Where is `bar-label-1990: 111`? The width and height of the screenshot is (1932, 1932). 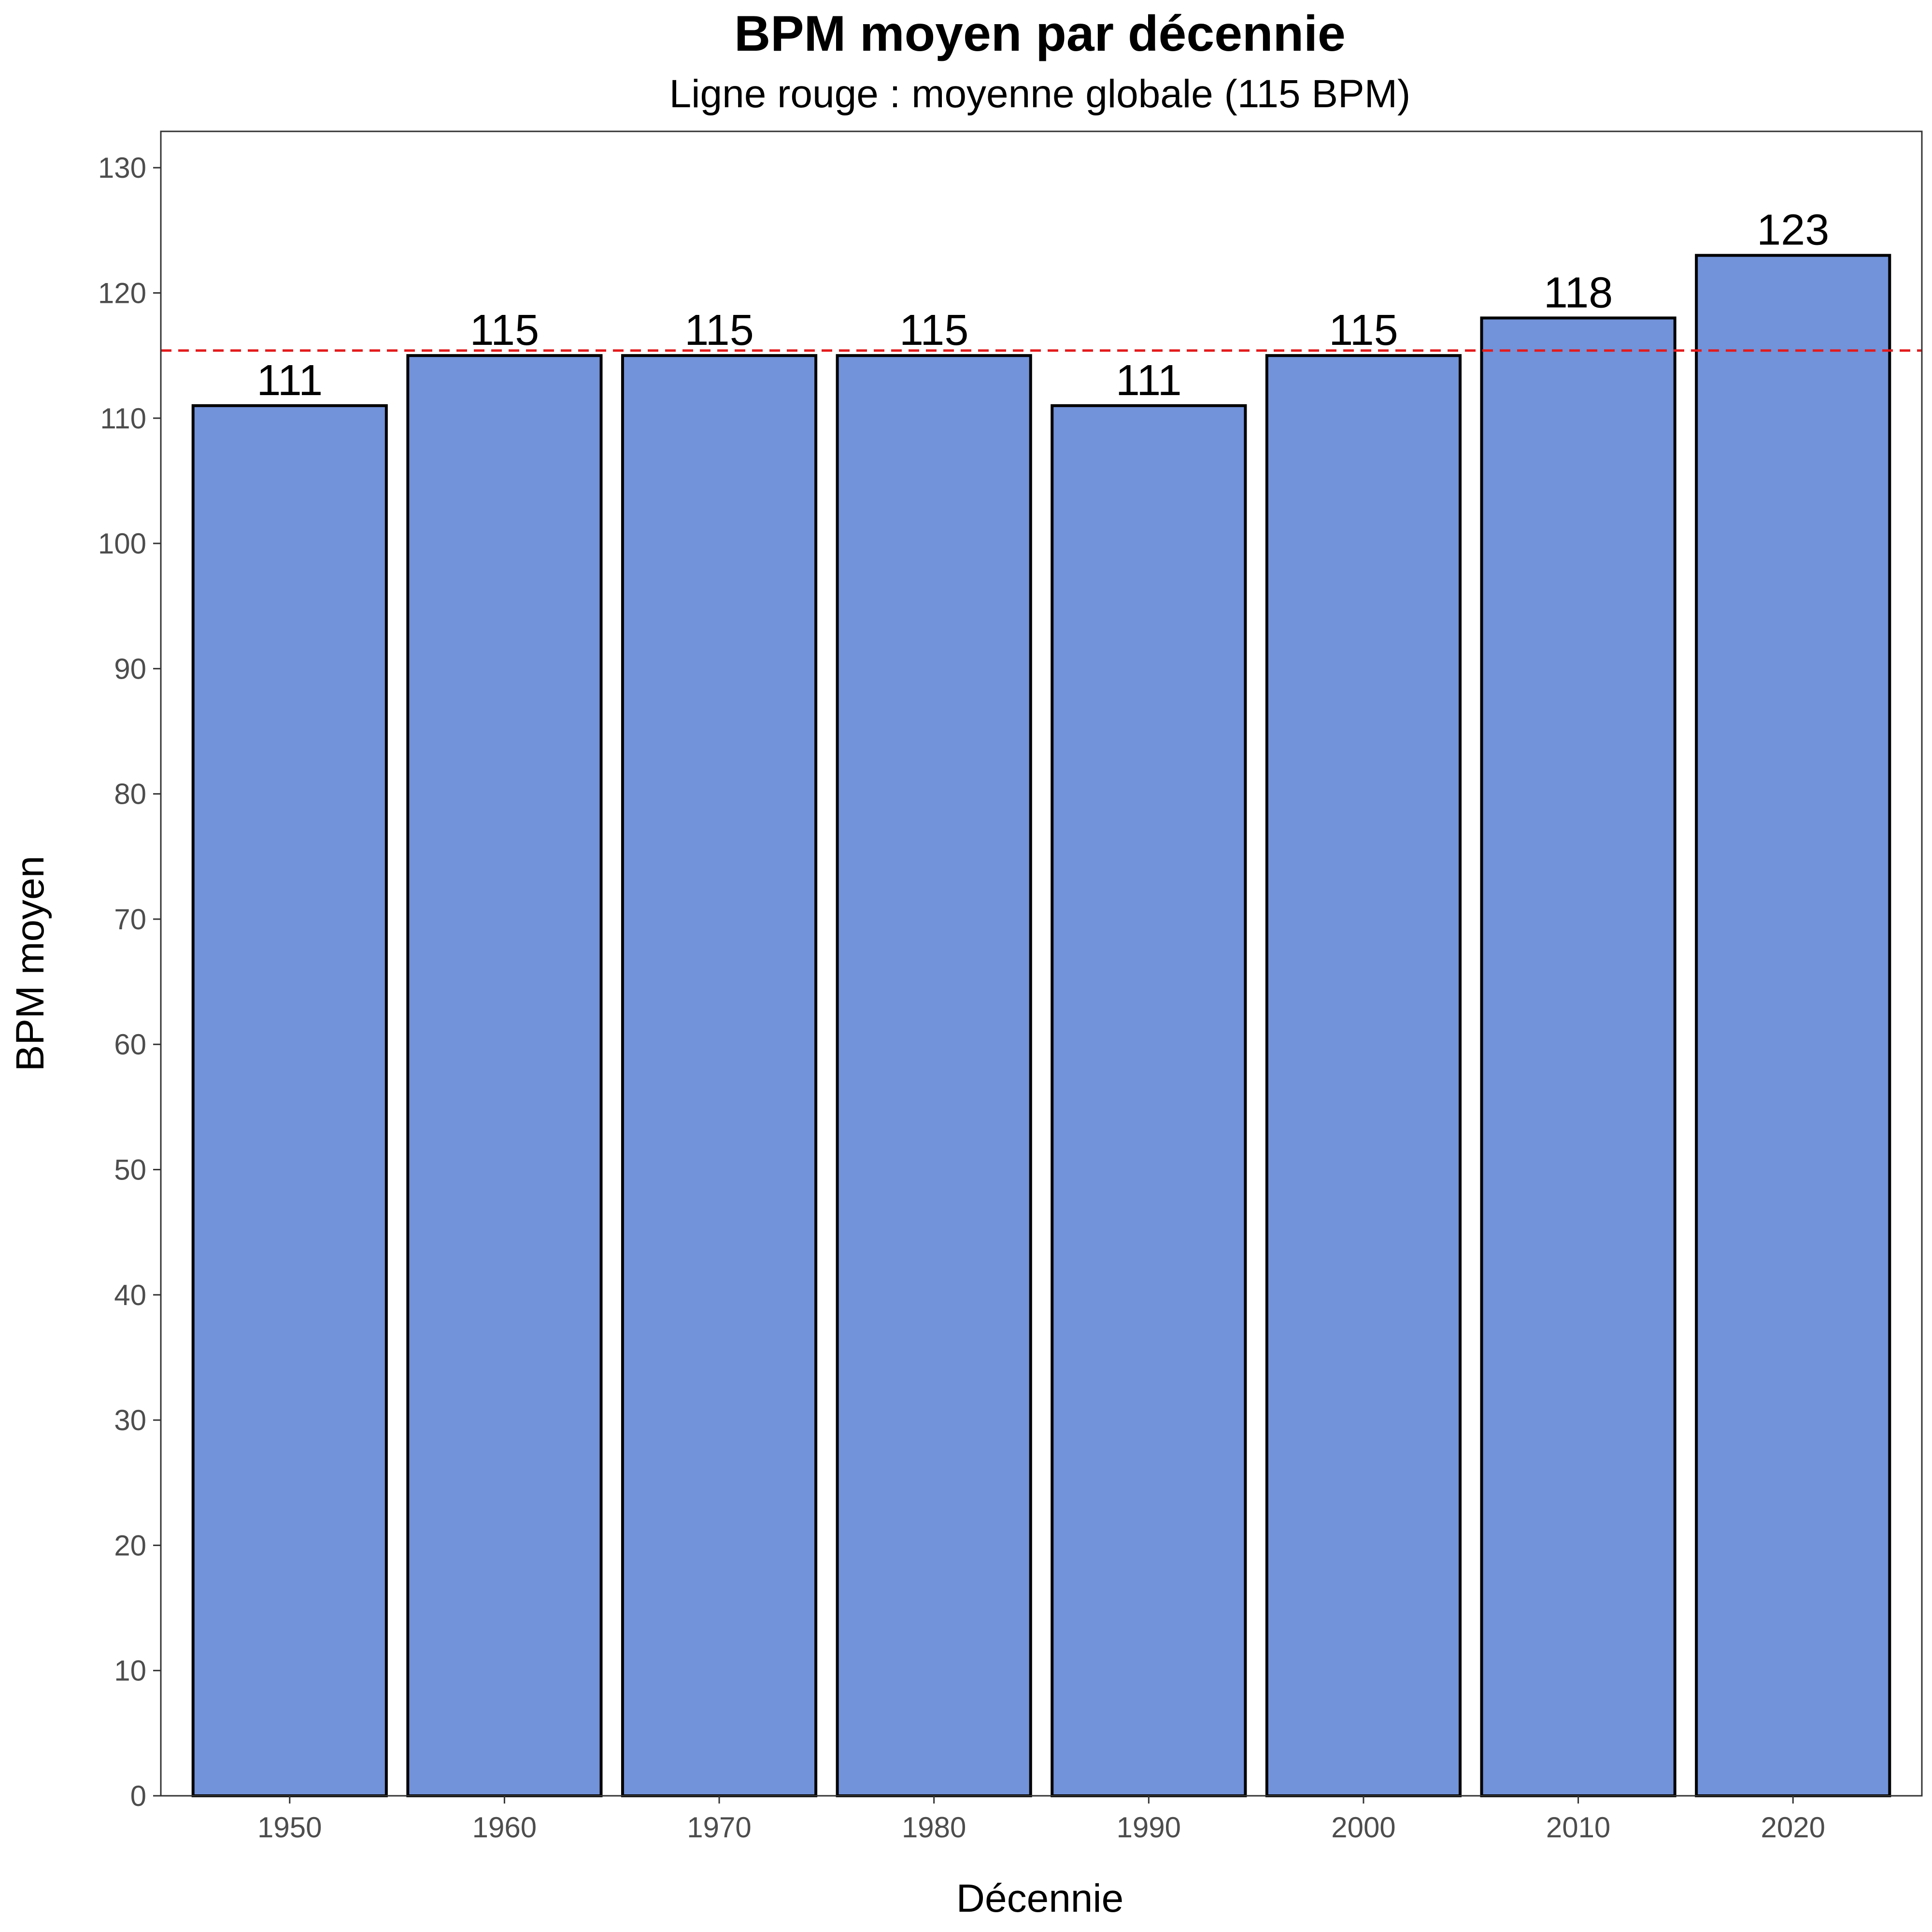 bar-label-1990: 111 is located at coordinates (1149, 380).